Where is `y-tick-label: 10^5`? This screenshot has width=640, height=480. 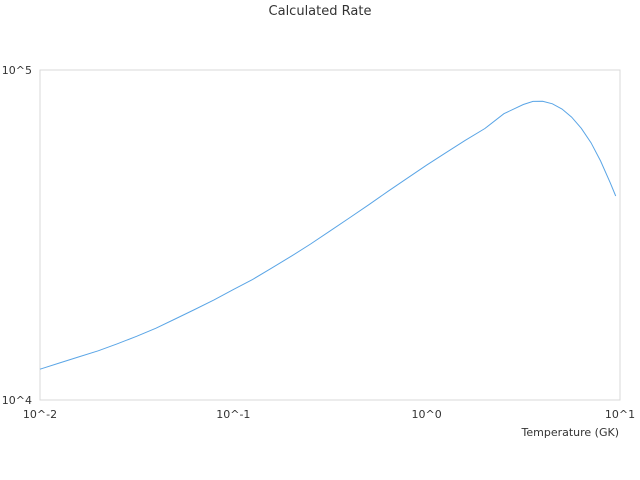
y-tick-label: 10^5 is located at coordinates (17, 70).